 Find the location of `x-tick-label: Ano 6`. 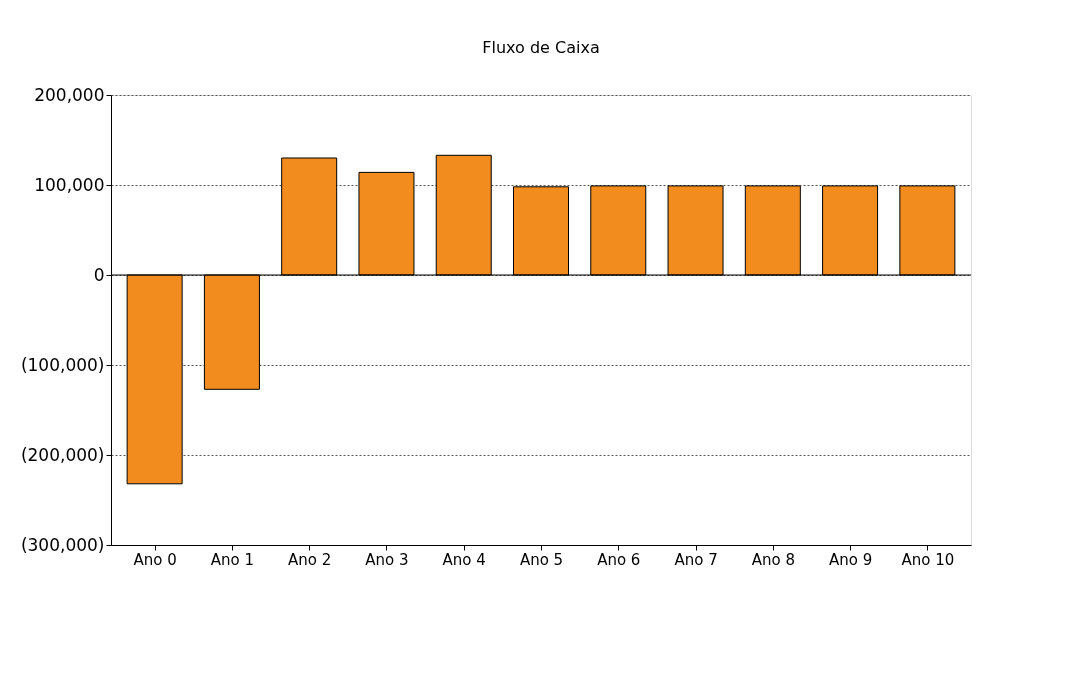

x-tick-label: Ano 6 is located at coordinates (619, 559).